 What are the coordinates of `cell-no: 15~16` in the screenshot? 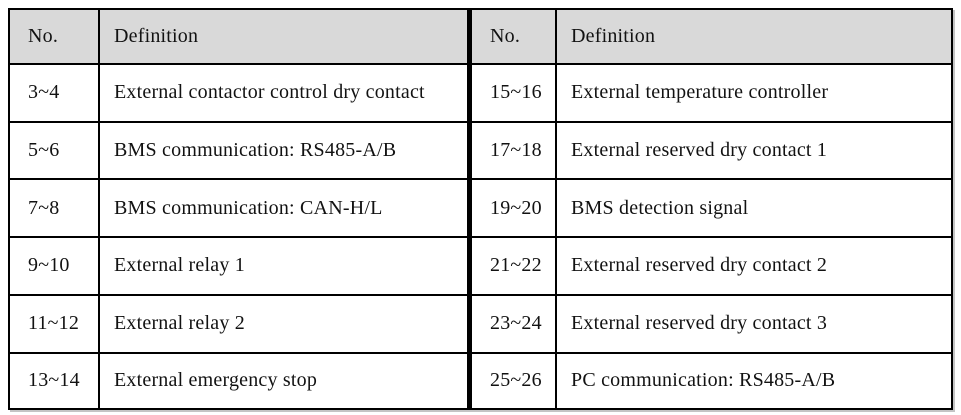 It's located at (514, 93).